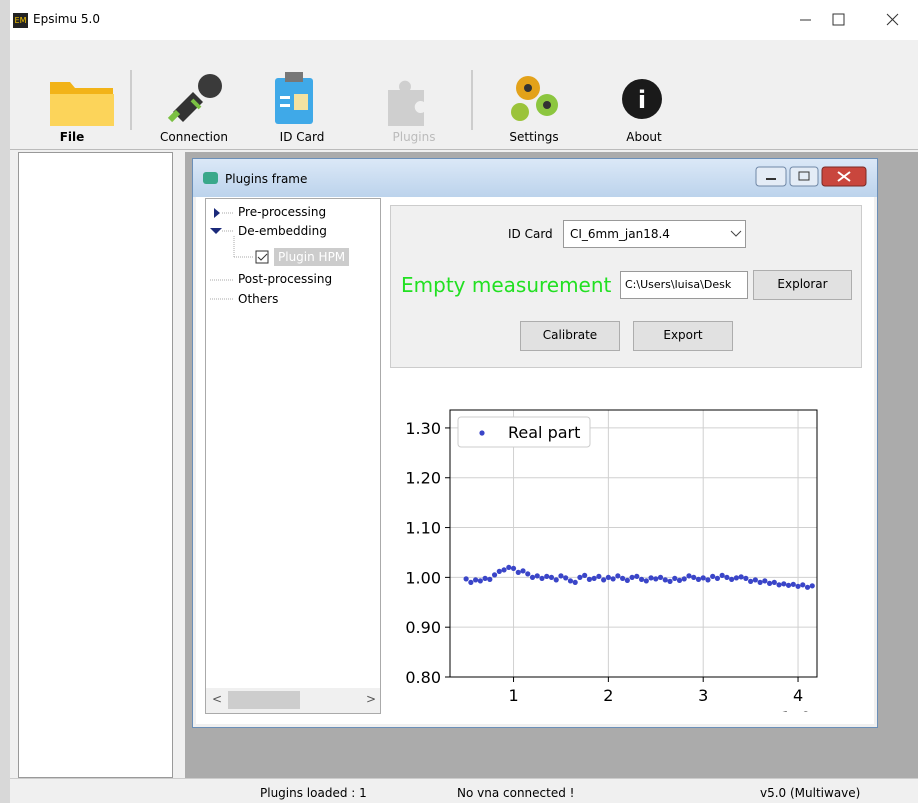  Describe the element at coordinates (506, 285) in the screenshot. I see `status-text: Empty measurement` at that location.